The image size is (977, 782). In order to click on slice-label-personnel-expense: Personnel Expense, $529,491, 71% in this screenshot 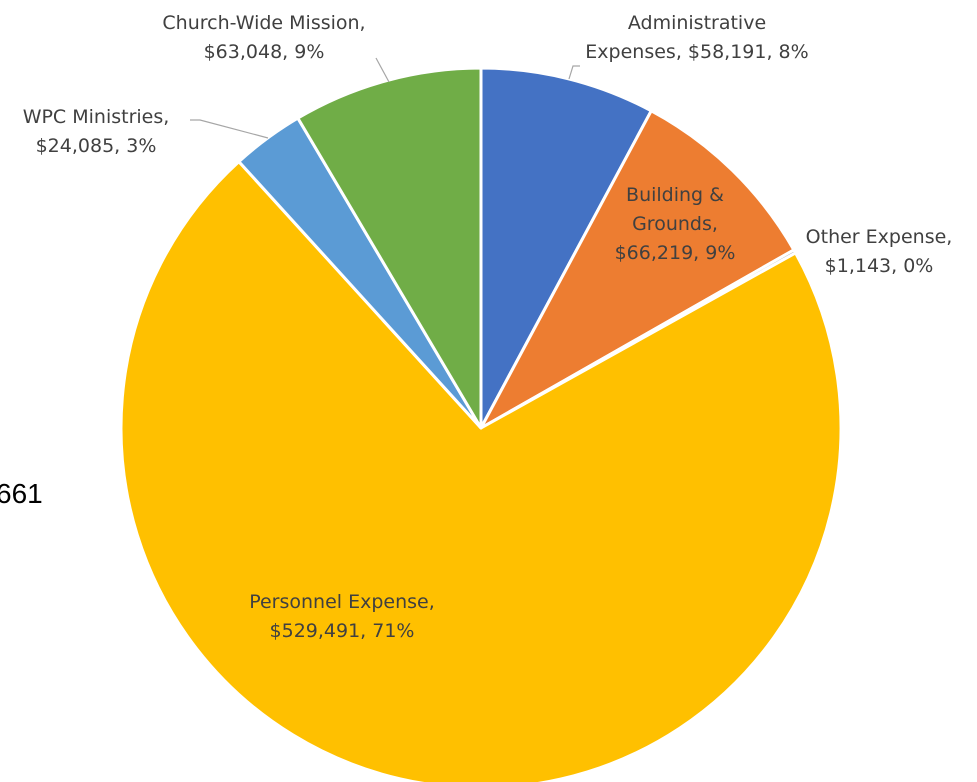, I will do `click(342, 616)`.